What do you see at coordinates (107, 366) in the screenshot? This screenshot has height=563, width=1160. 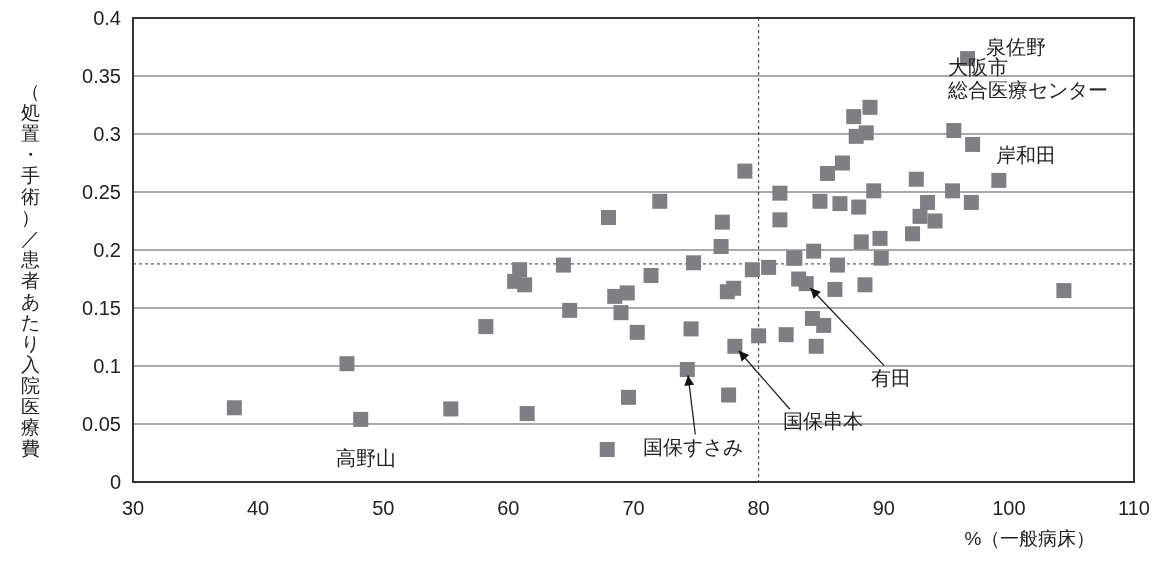 I see `y-tick-label: 0.1` at bounding box center [107, 366].